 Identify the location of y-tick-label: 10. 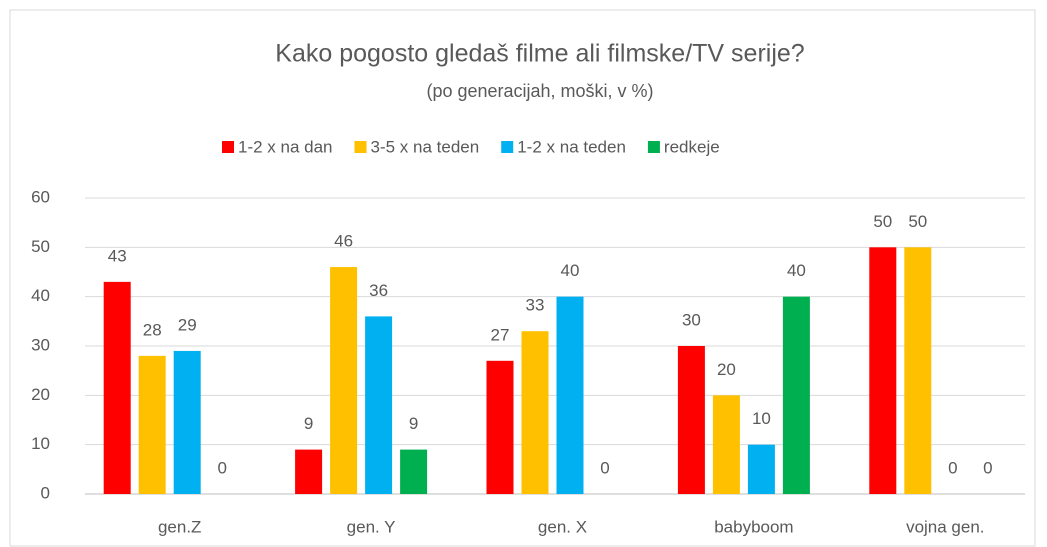
(40, 443).